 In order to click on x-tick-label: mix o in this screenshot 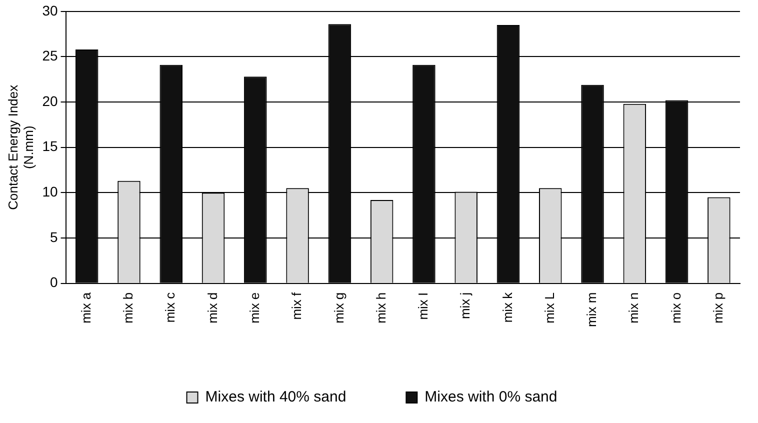, I will do `click(676, 308)`.